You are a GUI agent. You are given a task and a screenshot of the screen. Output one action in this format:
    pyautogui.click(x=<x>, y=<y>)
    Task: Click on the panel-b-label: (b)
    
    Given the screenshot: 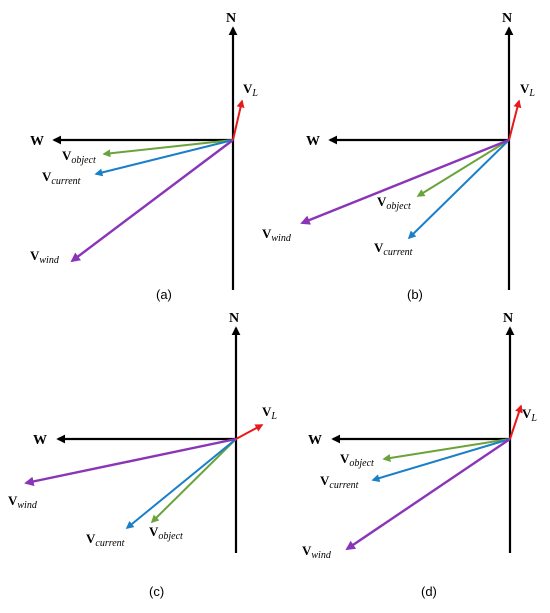 What is the action you would take?
    pyautogui.click(x=415, y=294)
    